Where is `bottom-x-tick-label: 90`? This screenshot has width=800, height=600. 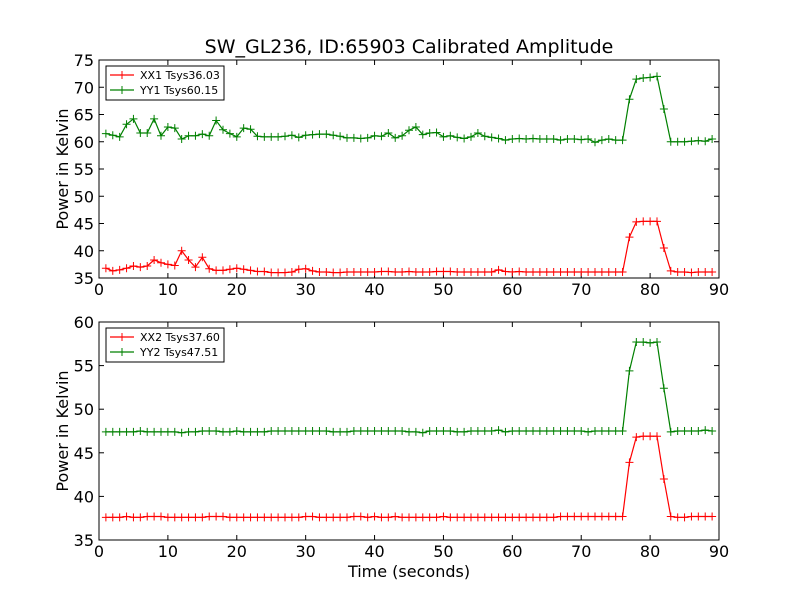 bottom-x-tick-label: 90 is located at coordinates (719, 551).